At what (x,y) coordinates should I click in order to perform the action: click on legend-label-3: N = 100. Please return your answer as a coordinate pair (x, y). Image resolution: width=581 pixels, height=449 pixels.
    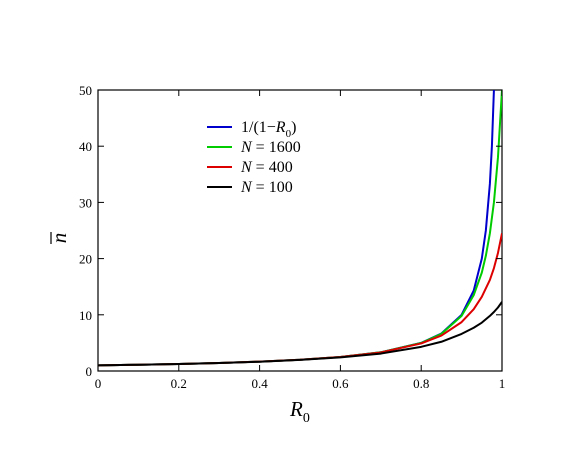
    Looking at the image, I should click on (266, 187).